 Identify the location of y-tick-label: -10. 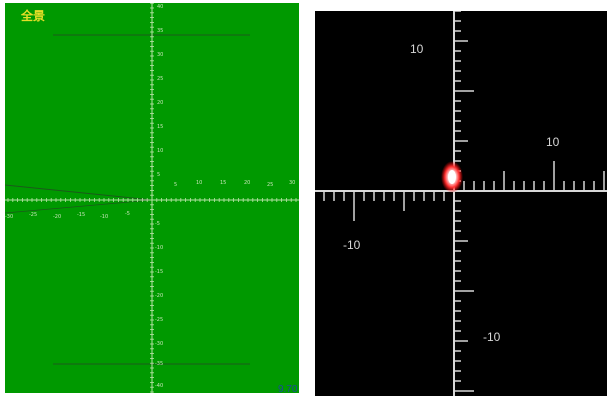
(159, 248).